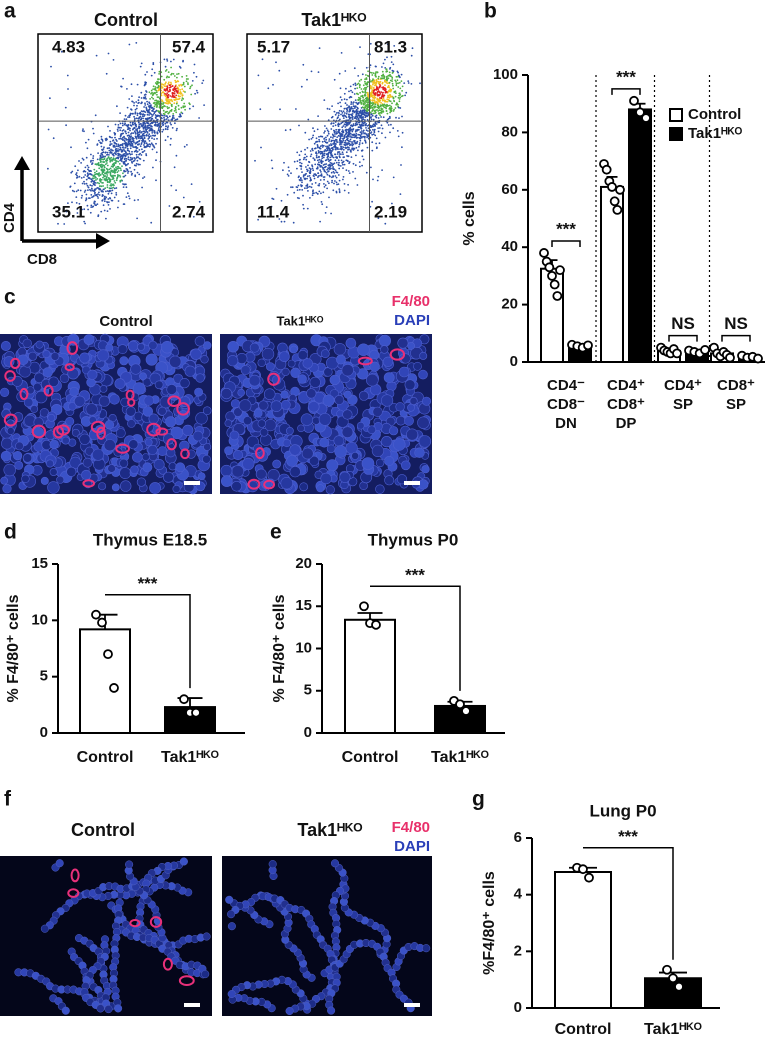 This screenshot has width=768, height=1042. I want to click on micrograph, so click(326, 414).